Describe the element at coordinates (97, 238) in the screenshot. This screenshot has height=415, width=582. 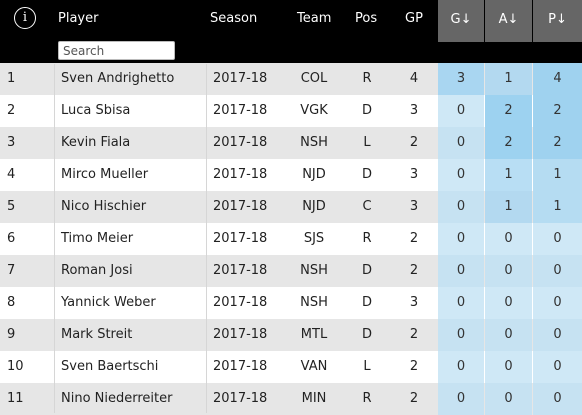
I see `player-name-cell: Timo Meier` at that location.